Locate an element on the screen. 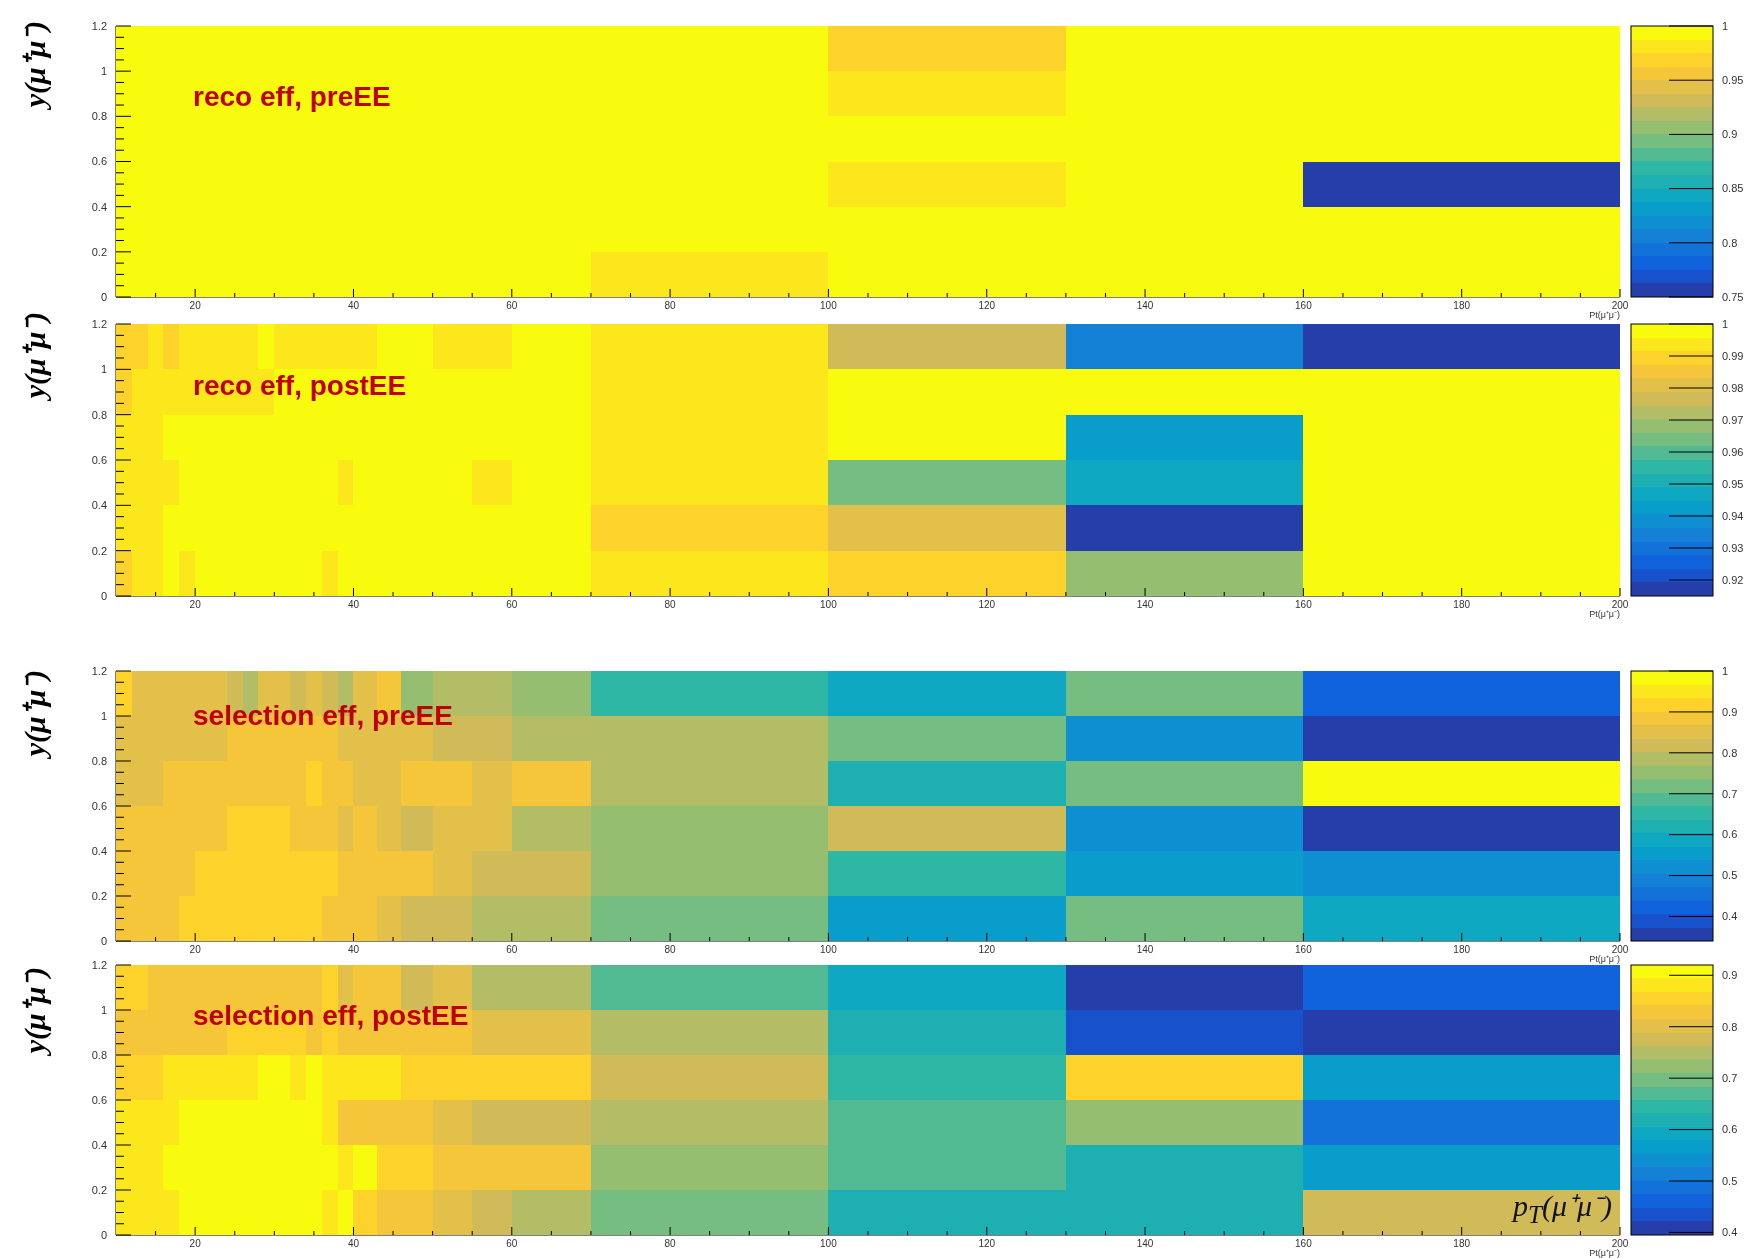  color-bar-label: 0.6 is located at coordinates (1730, 834).